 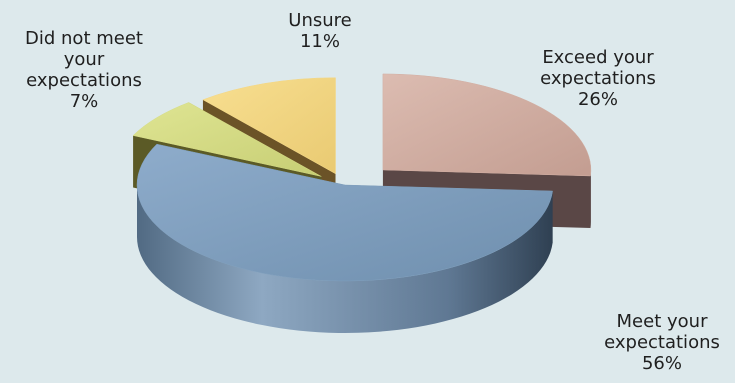 I want to click on pie-label-2-line-2: expectations, so click(x=84, y=80).